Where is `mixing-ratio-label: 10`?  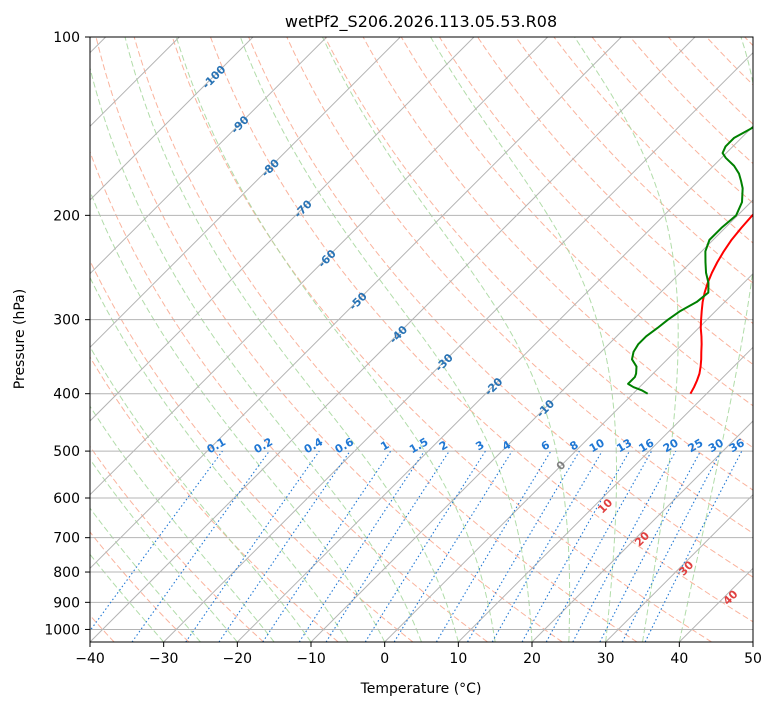 mixing-ratio-label: 10 is located at coordinates (597, 445).